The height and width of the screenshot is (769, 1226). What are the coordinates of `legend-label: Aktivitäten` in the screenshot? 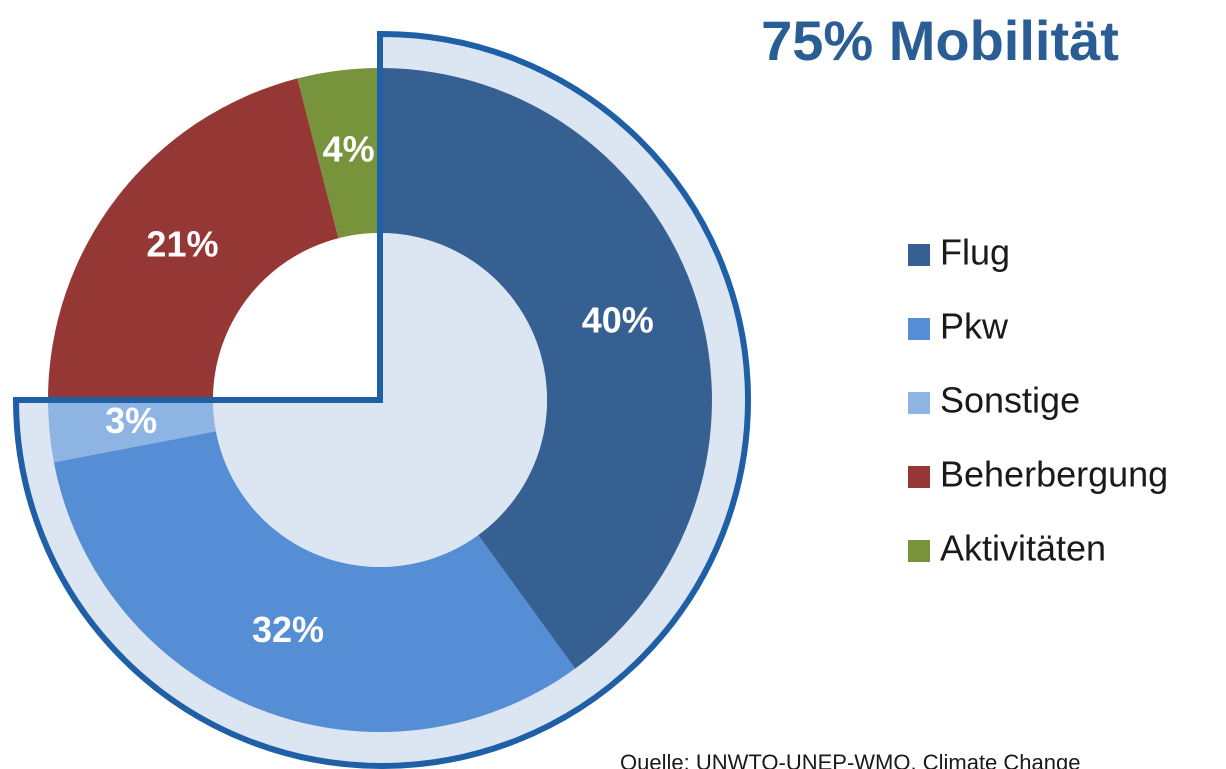 It's located at (1023, 548).